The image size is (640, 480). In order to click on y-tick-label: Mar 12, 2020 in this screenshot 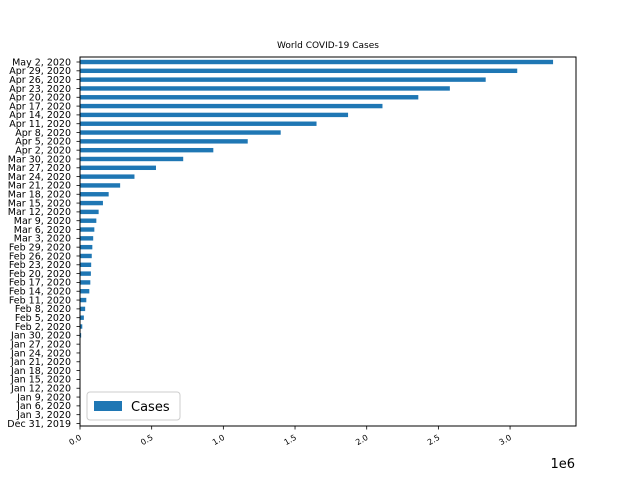, I will do `click(39, 212)`.